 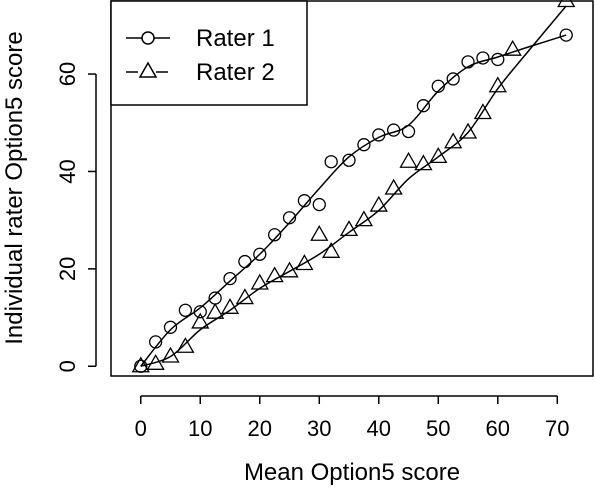 What do you see at coordinates (67, 74) in the screenshot?
I see `y-tick-label: 60` at bounding box center [67, 74].